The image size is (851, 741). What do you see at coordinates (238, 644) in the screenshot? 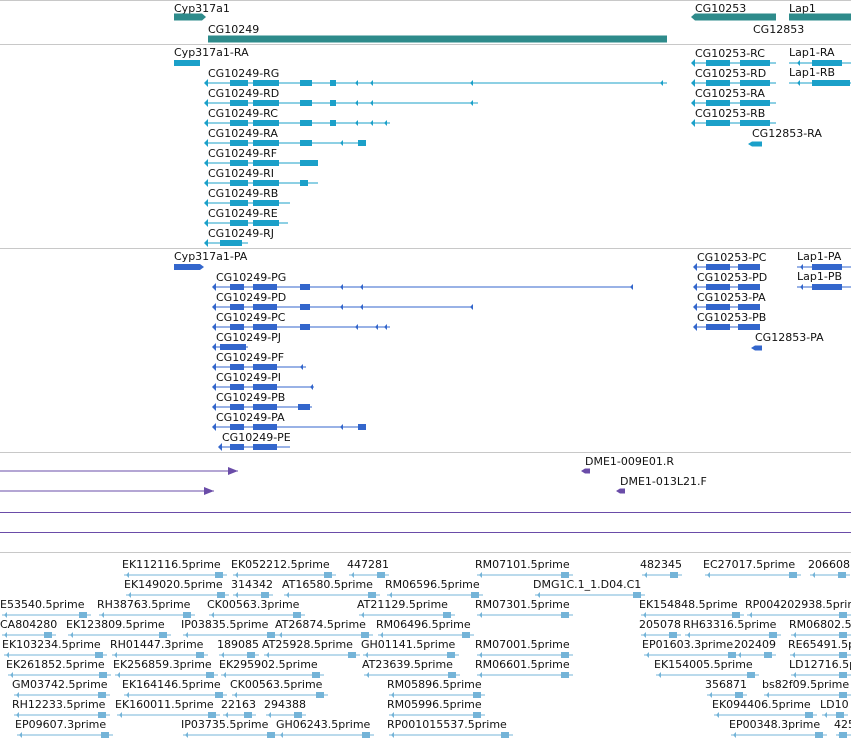
I see `est-label-189085: 189085` at bounding box center [238, 644].